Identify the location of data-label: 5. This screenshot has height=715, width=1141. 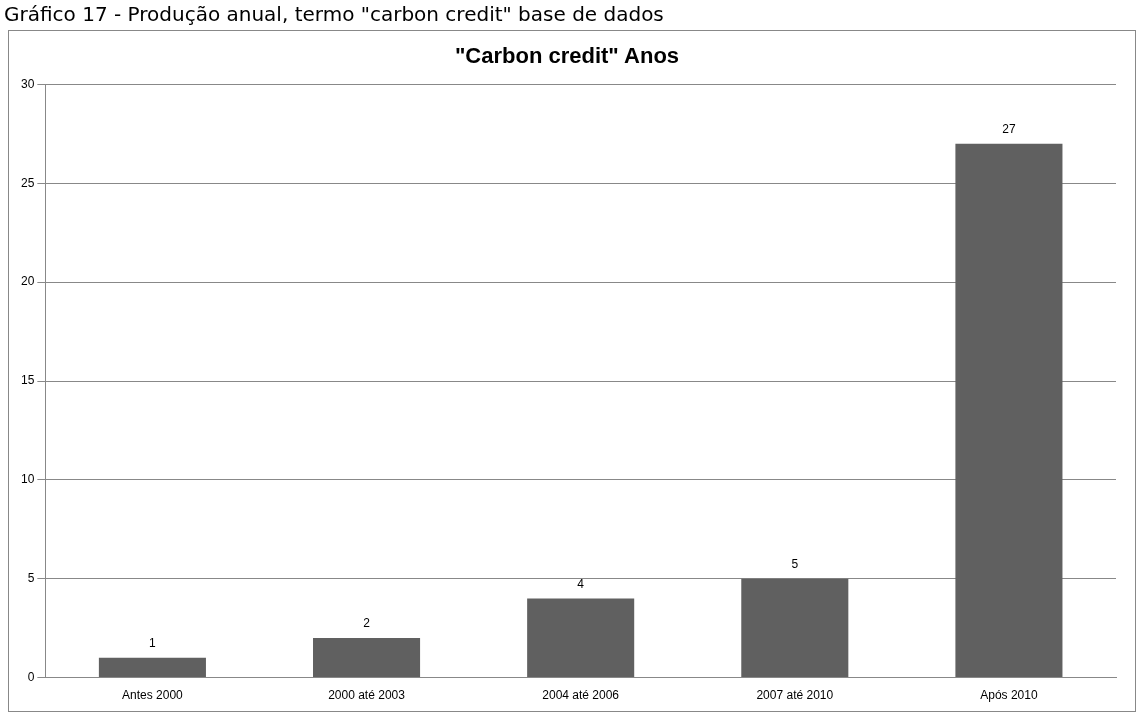
(795, 564).